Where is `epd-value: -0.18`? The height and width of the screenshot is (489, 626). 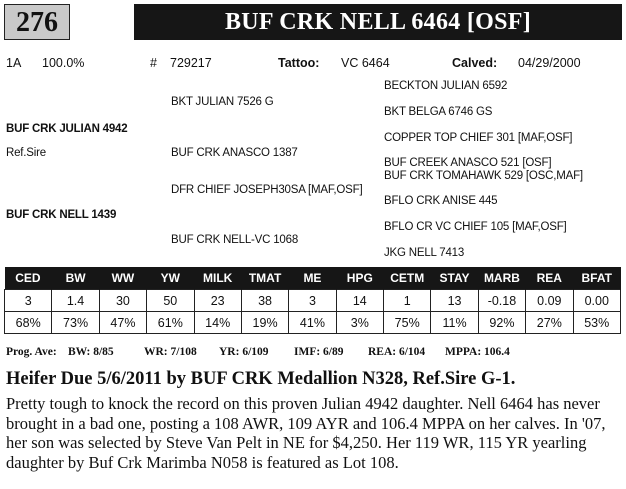
epd-value: -0.18 is located at coordinates (502, 300).